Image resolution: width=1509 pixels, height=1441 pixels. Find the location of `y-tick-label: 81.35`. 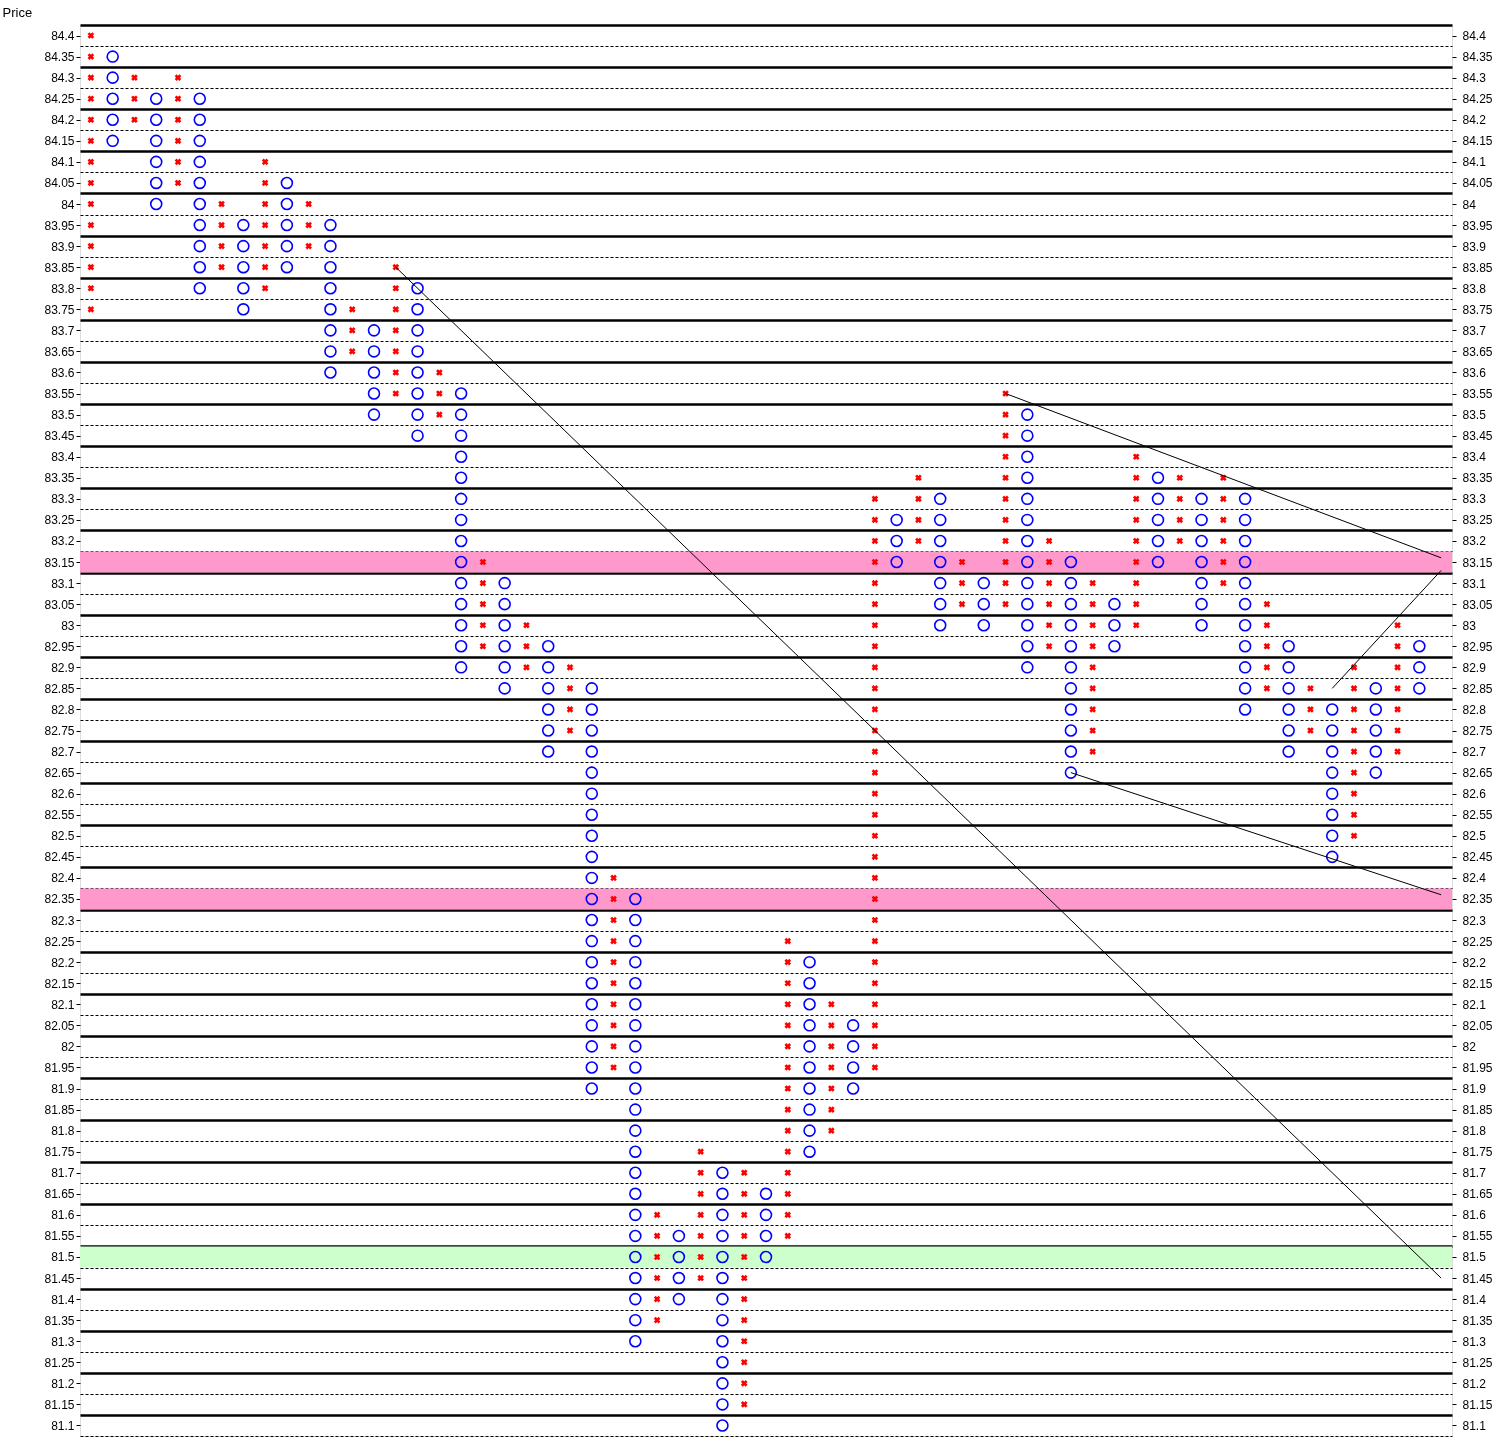

y-tick-label: 81.35 is located at coordinates (59, 1320).